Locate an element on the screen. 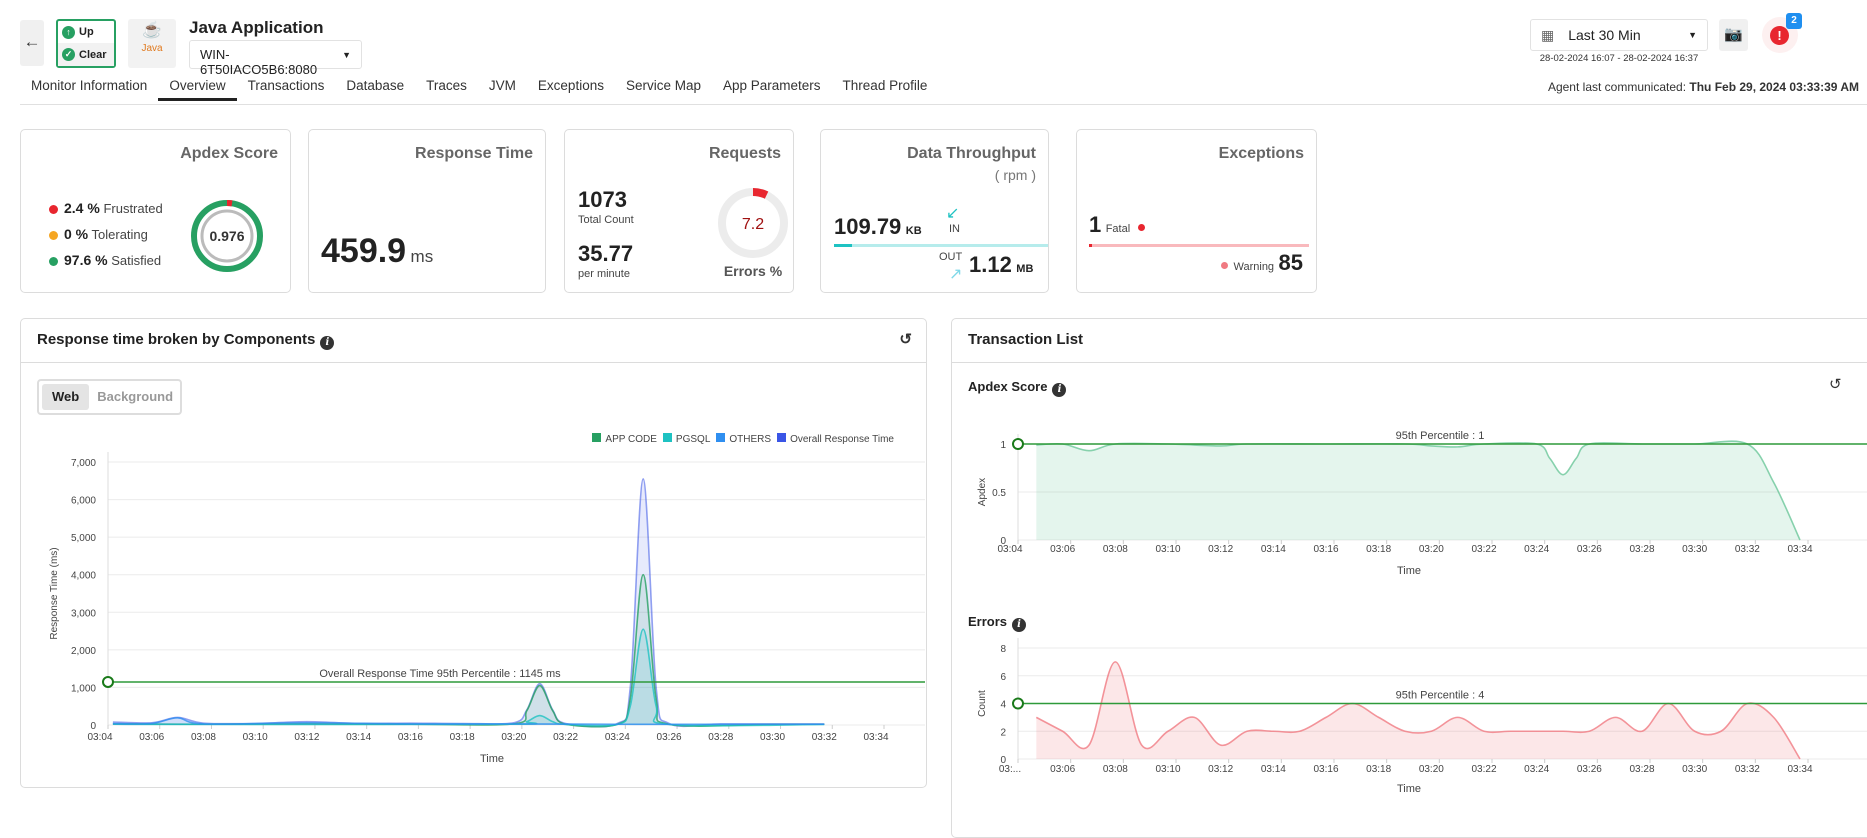 This screenshot has height=838, width=1867. logo-text: Java is located at coordinates (152, 48).